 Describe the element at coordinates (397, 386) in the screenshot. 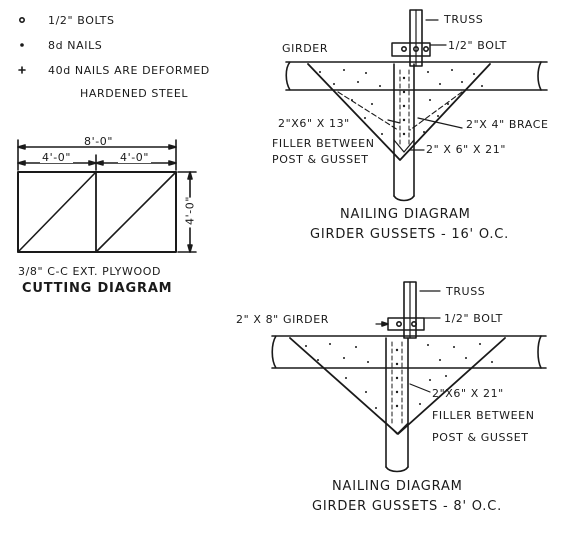

I see `bottom-gusset` at that location.